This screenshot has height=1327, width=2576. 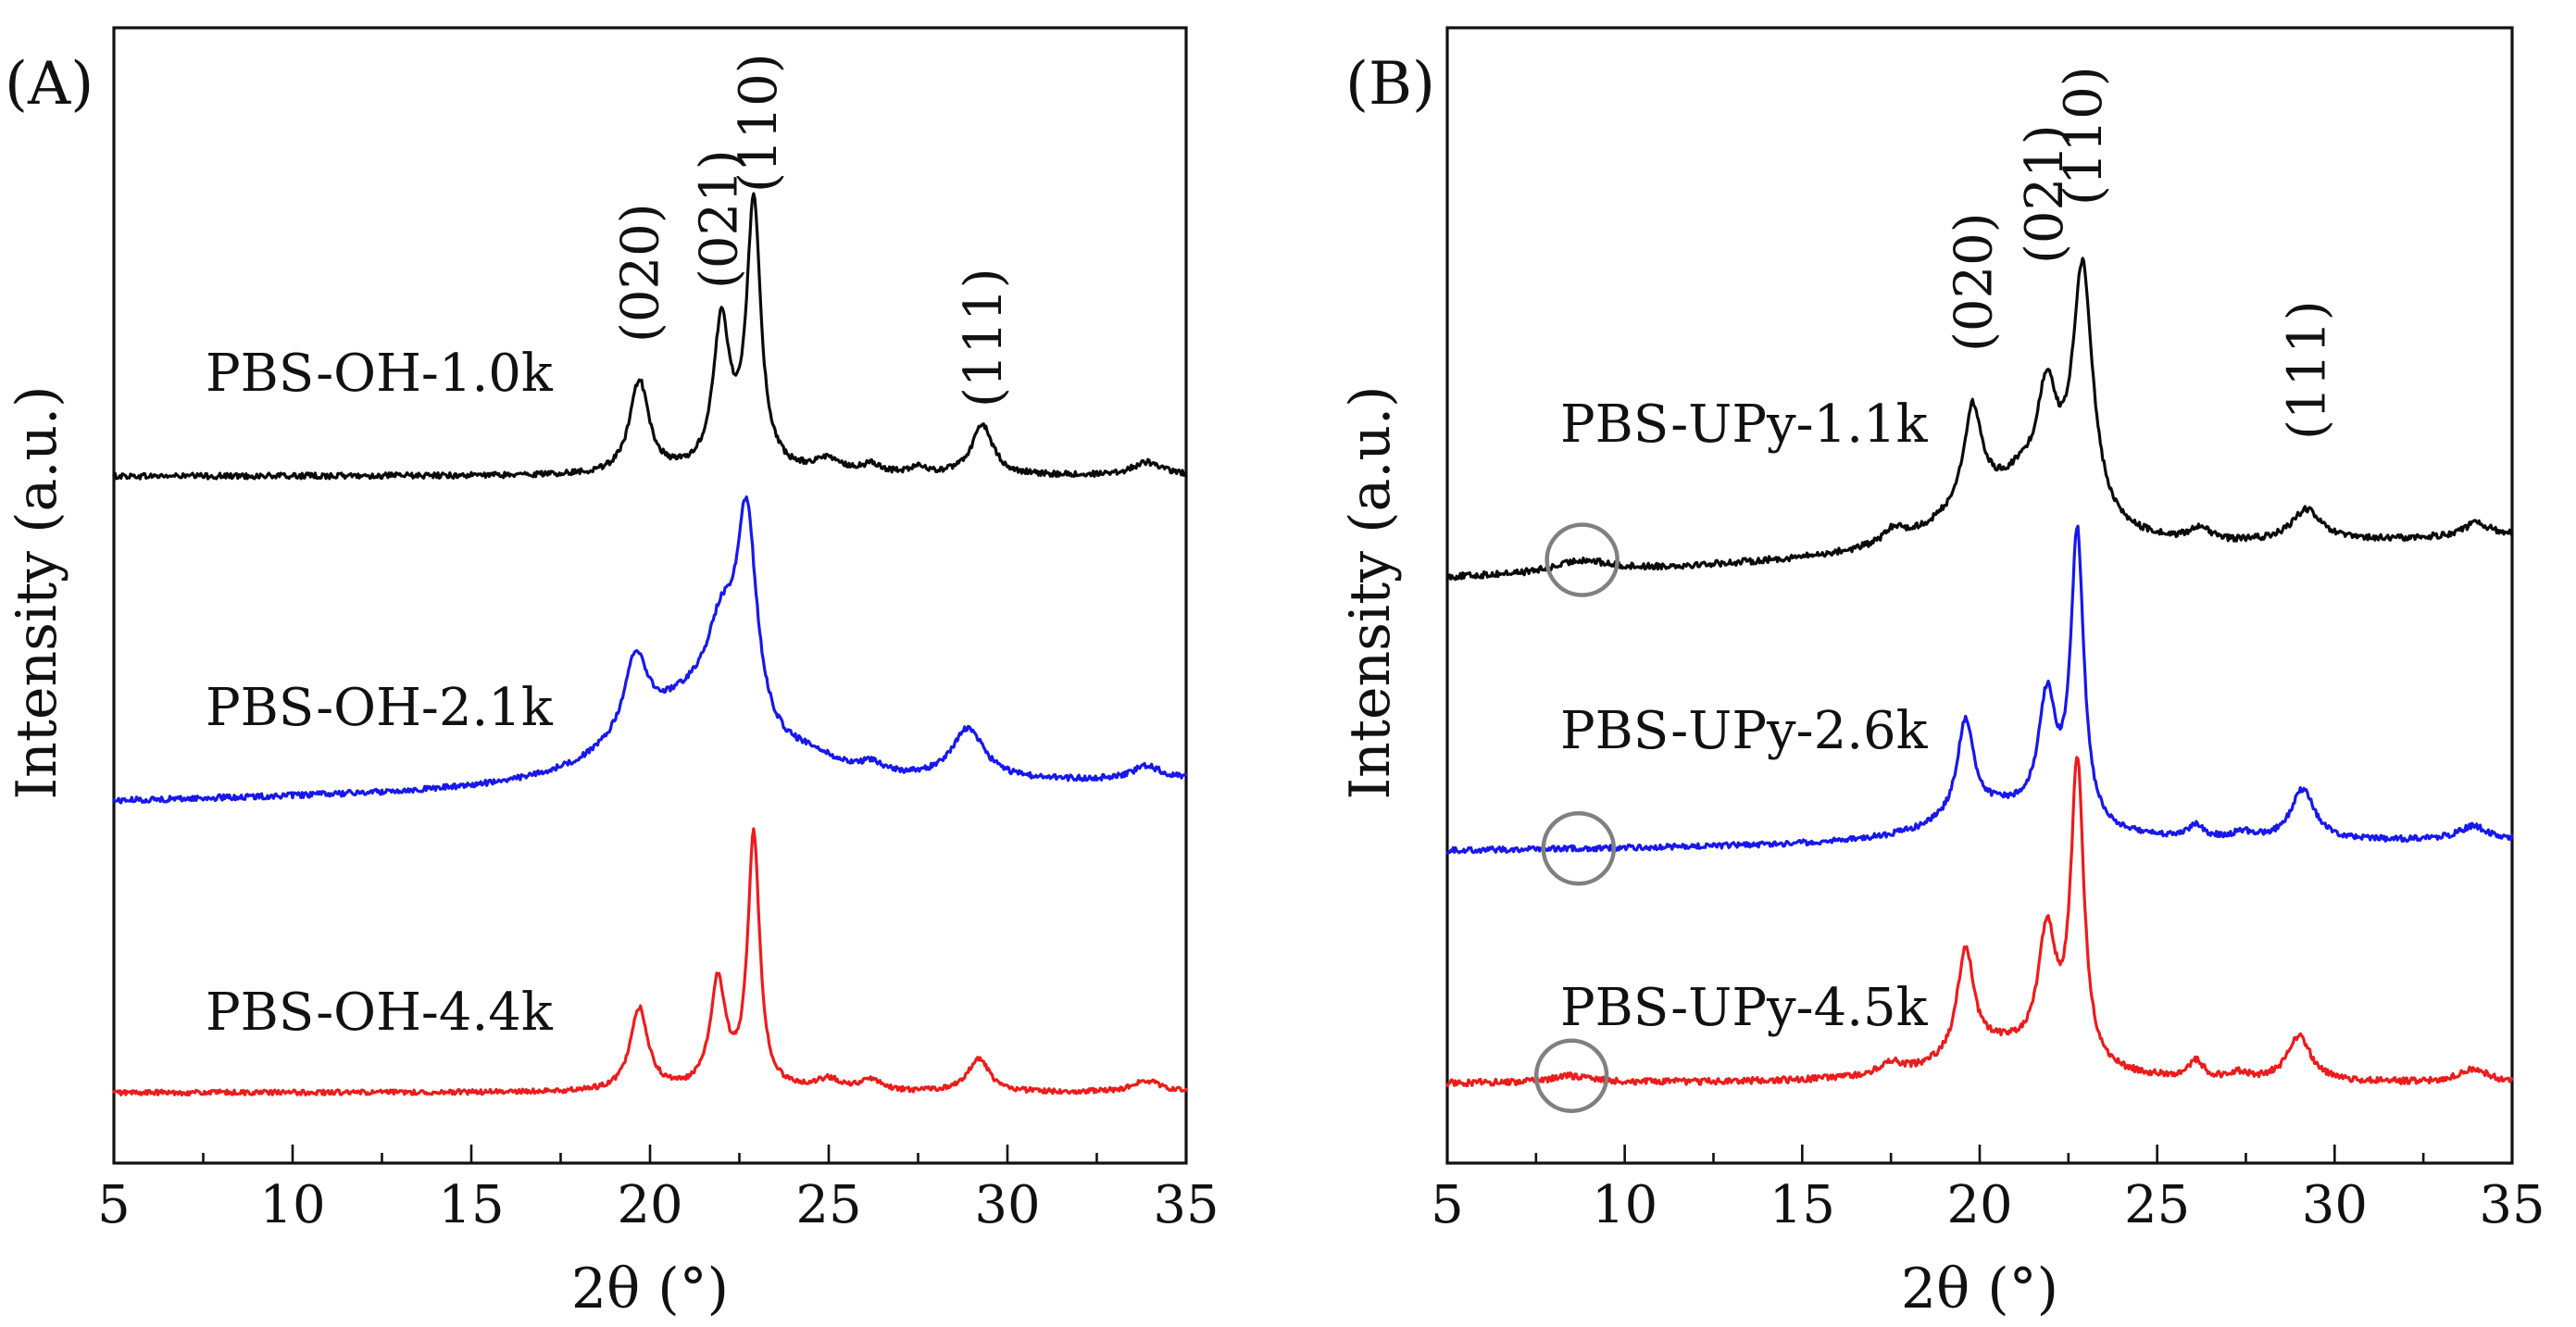 I want to click on panel-b-xlabel: 2θ (°), so click(x=1980, y=1289).